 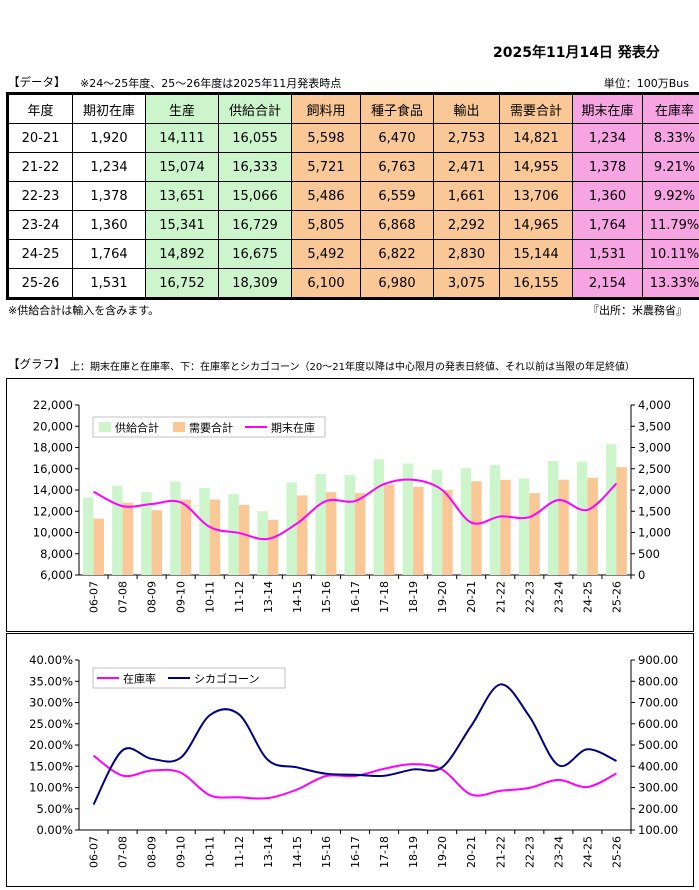 What do you see at coordinates (239, 852) in the screenshot?
I see `x-tick-label: 11-12` at bounding box center [239, 852].